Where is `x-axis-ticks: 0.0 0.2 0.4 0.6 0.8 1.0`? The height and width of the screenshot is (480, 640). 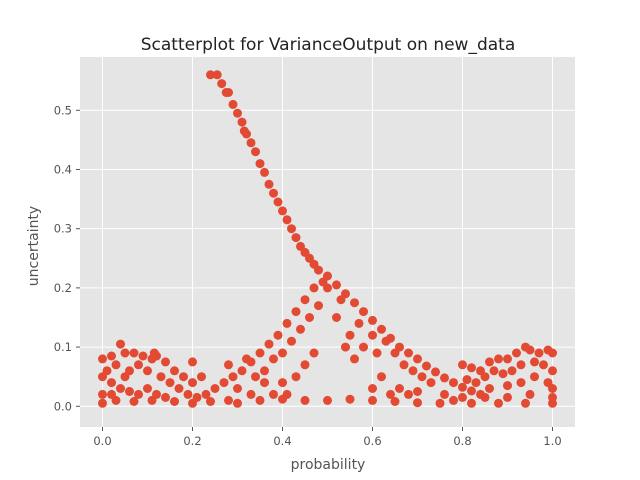
x-axis-ticks: 0.0 0.2 0.4 0.6 0.8 1.0 is located at coordinates (327, 437).